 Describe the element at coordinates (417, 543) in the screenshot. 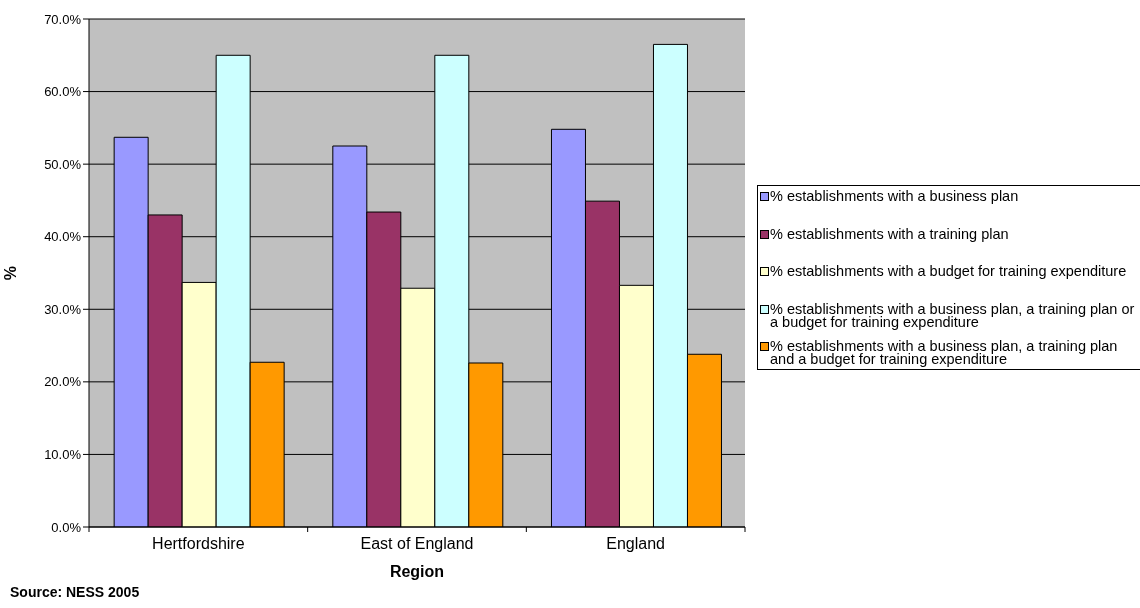

I see `x-tick-label: East of England` at that location.